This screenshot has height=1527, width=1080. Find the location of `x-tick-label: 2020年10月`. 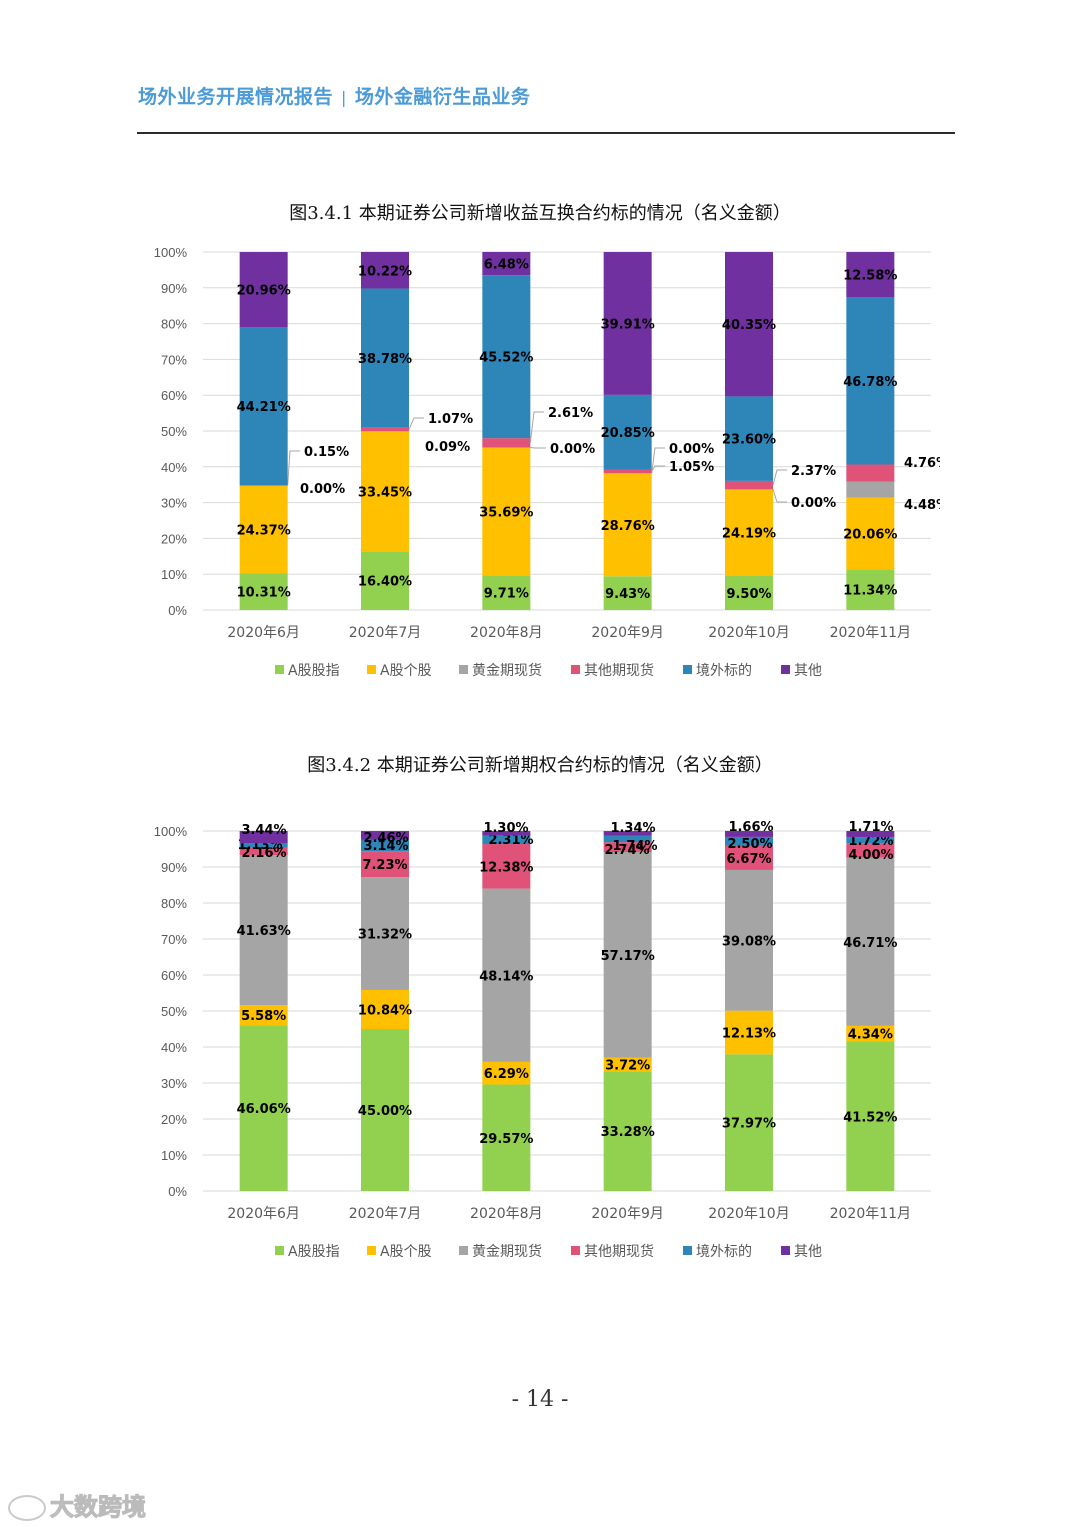

x-tick-label: 2020年10月 is located at coordinates (748, 1214).